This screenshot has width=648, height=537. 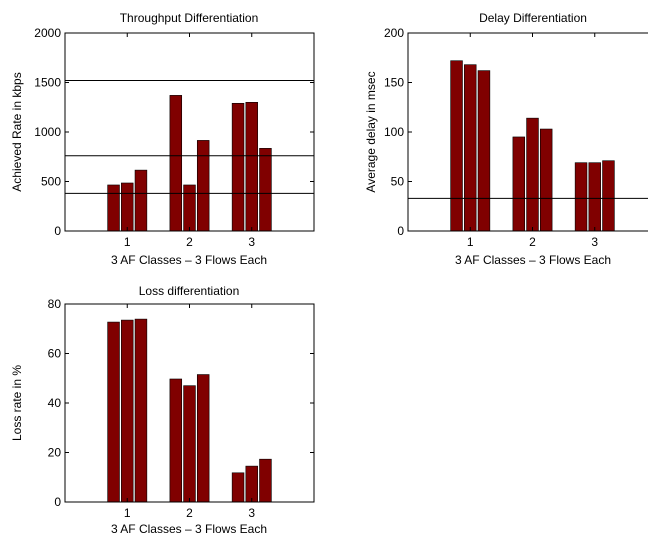 What do you see at coordinates (55, 304) in the screenshot?
I see `y-tick-label: 80` at bounding box center [55, 304].